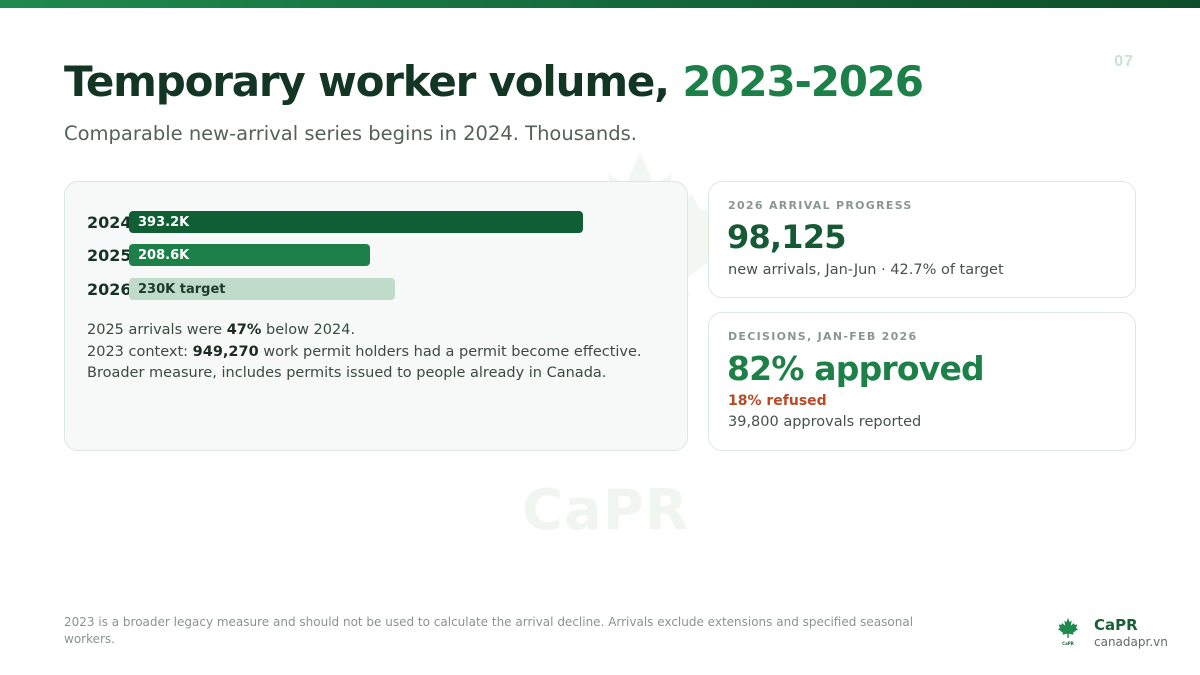 The width and height of the screenshot is (1200, 675). What do you see at coordinates (367, 81) in the screenshot?
I see `title-main: Temporary worker volume,` at bounding box center [367, 81].